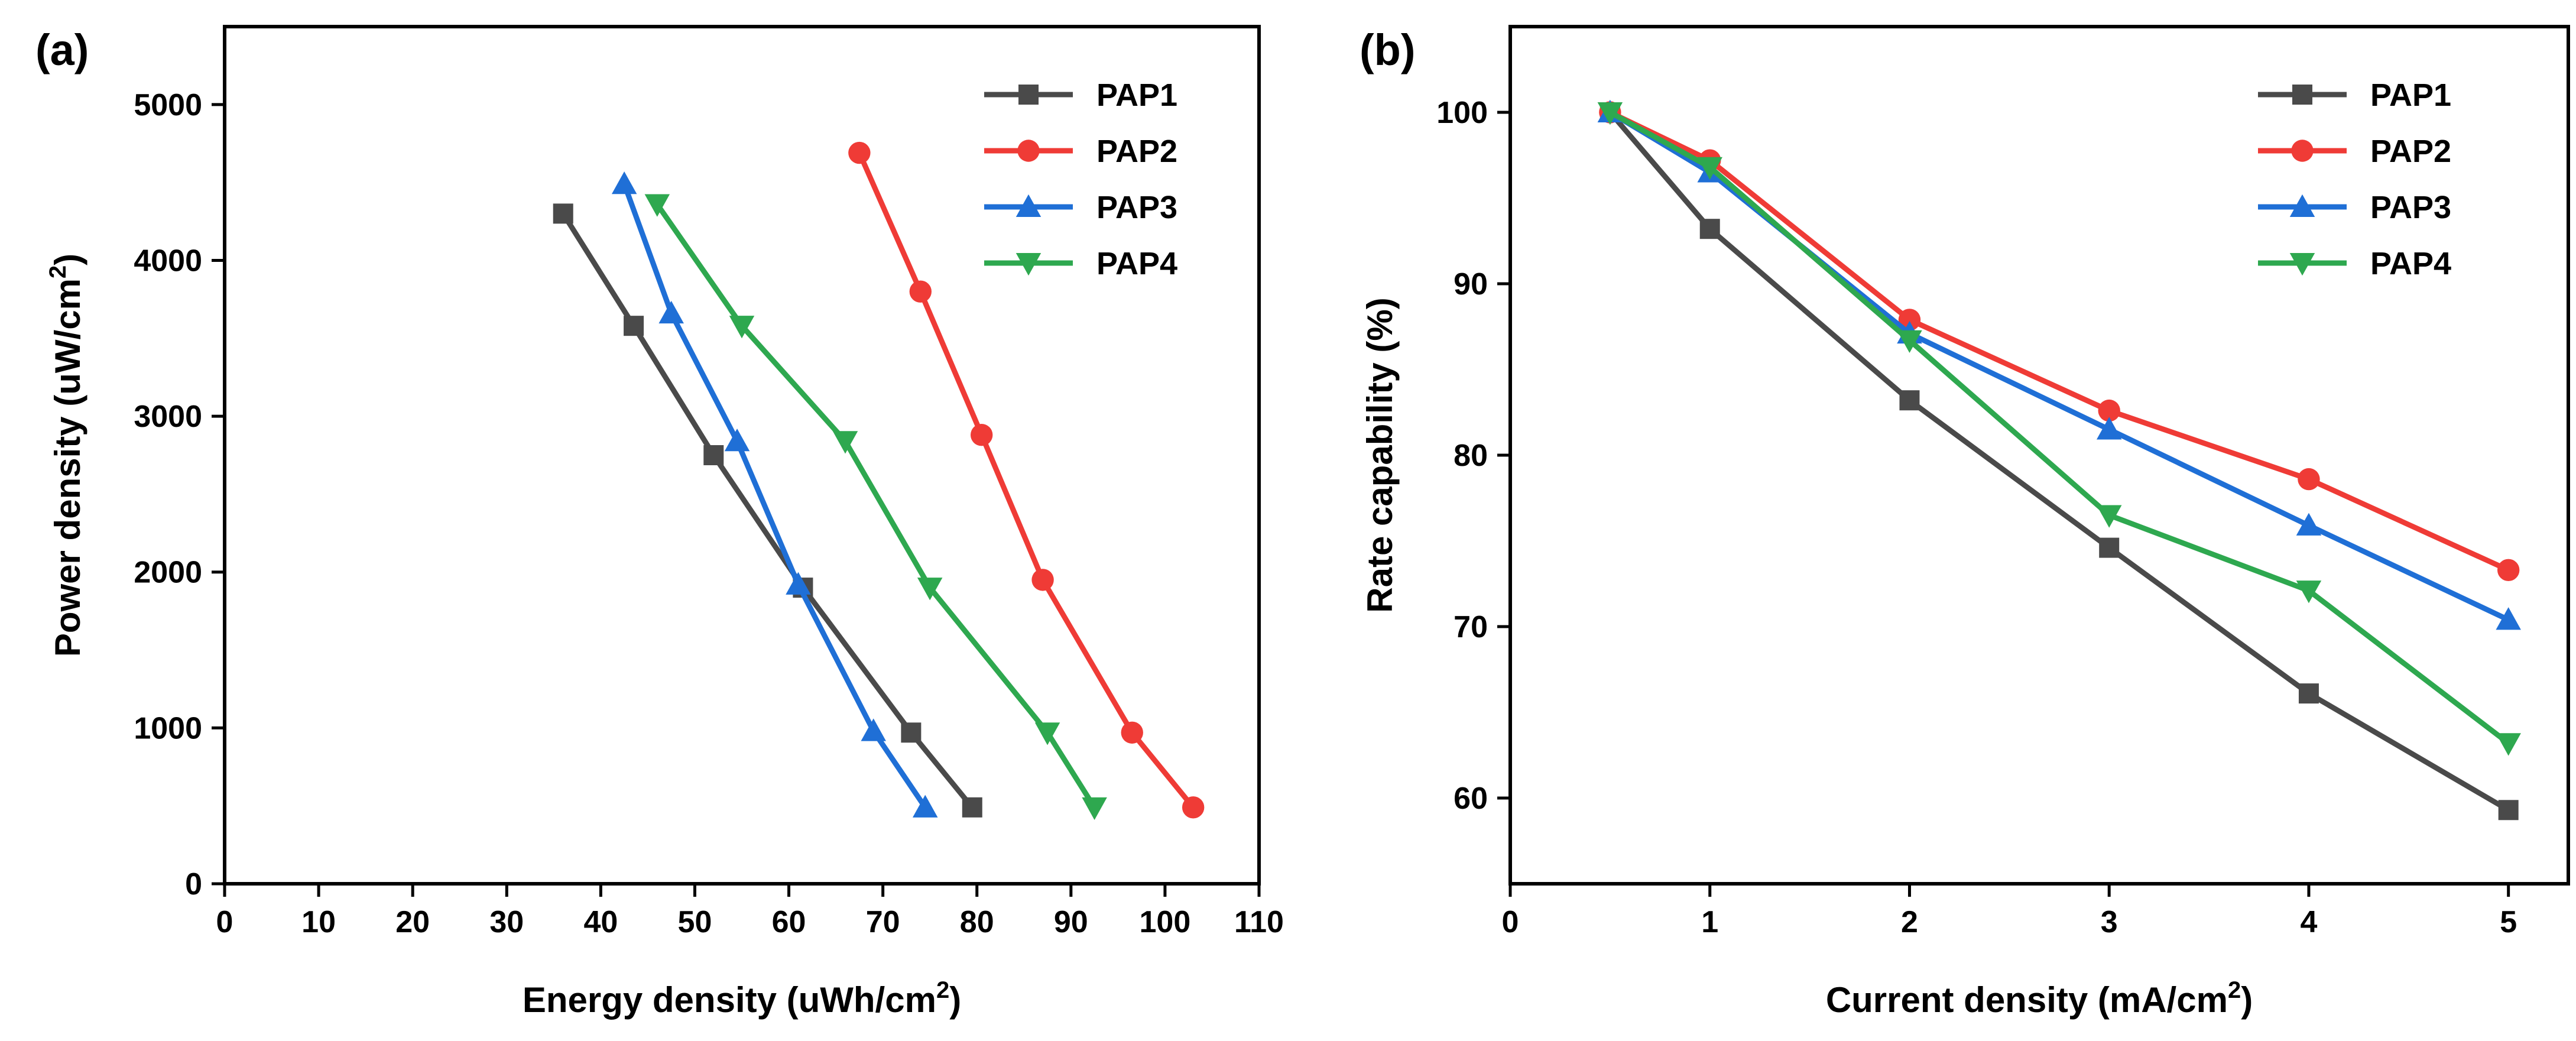 The image size is (2576, 1041). I want to click on panel-a-y-title-sup: 2, so click(58, 271).